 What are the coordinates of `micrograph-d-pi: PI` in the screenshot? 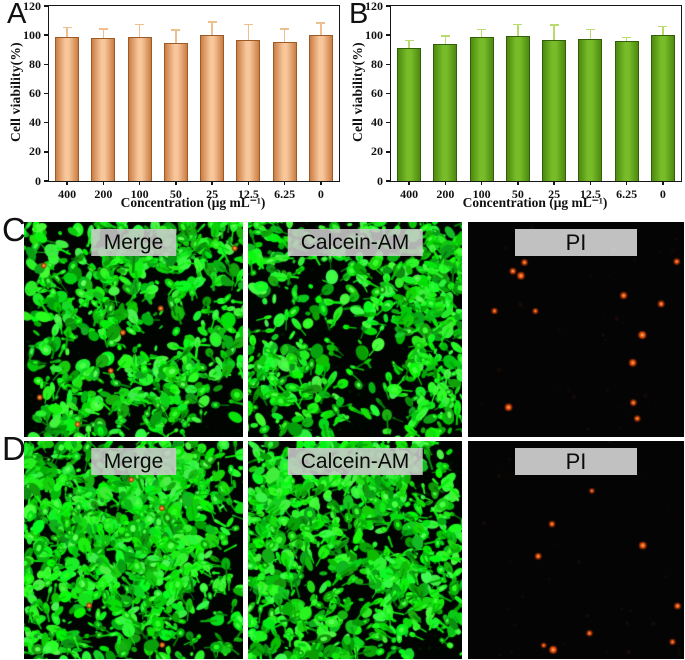 It's located at (576, 550).